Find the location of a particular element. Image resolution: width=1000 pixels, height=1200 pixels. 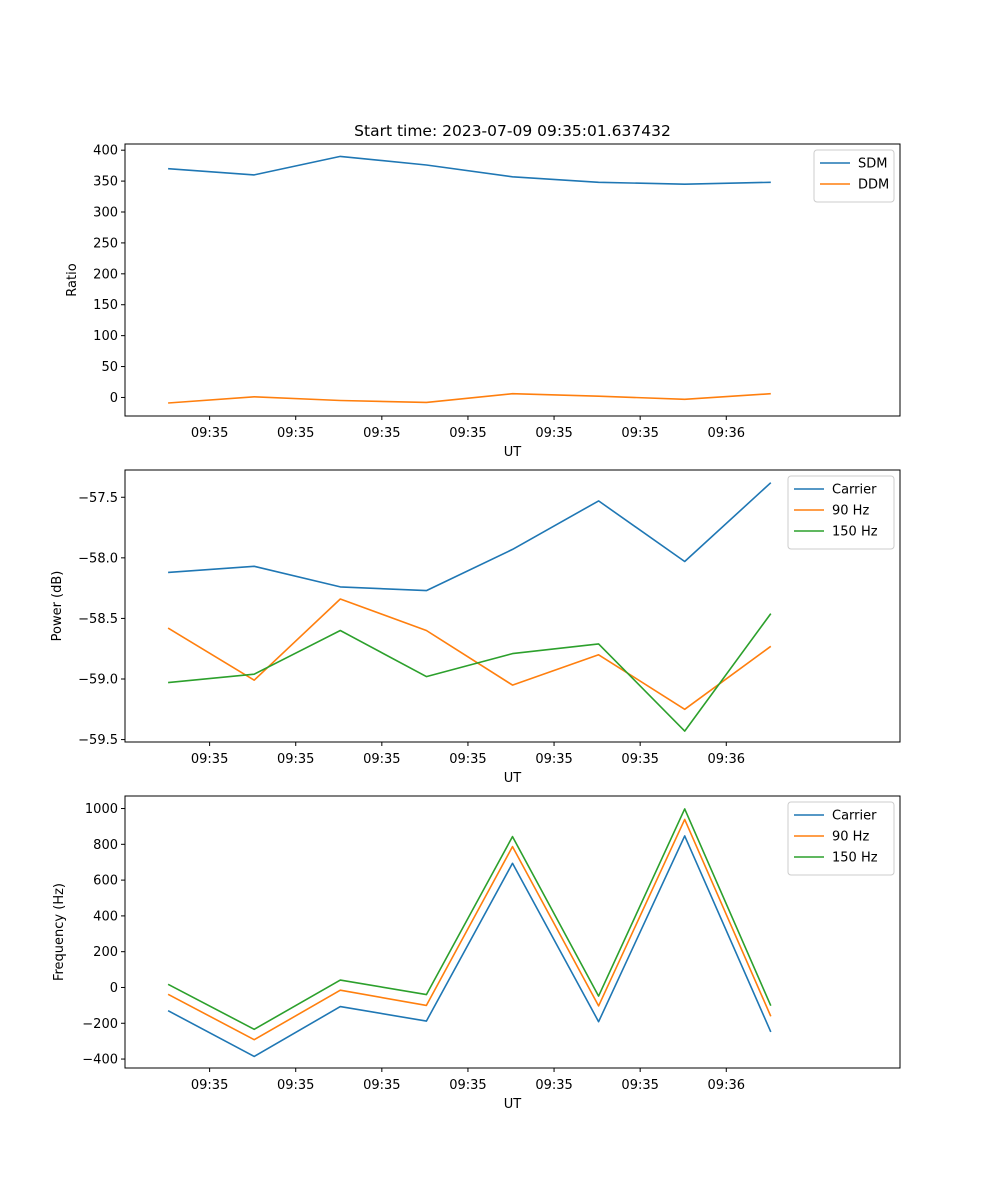

y-tick-label: 800 is located at coordinates (105, 845).